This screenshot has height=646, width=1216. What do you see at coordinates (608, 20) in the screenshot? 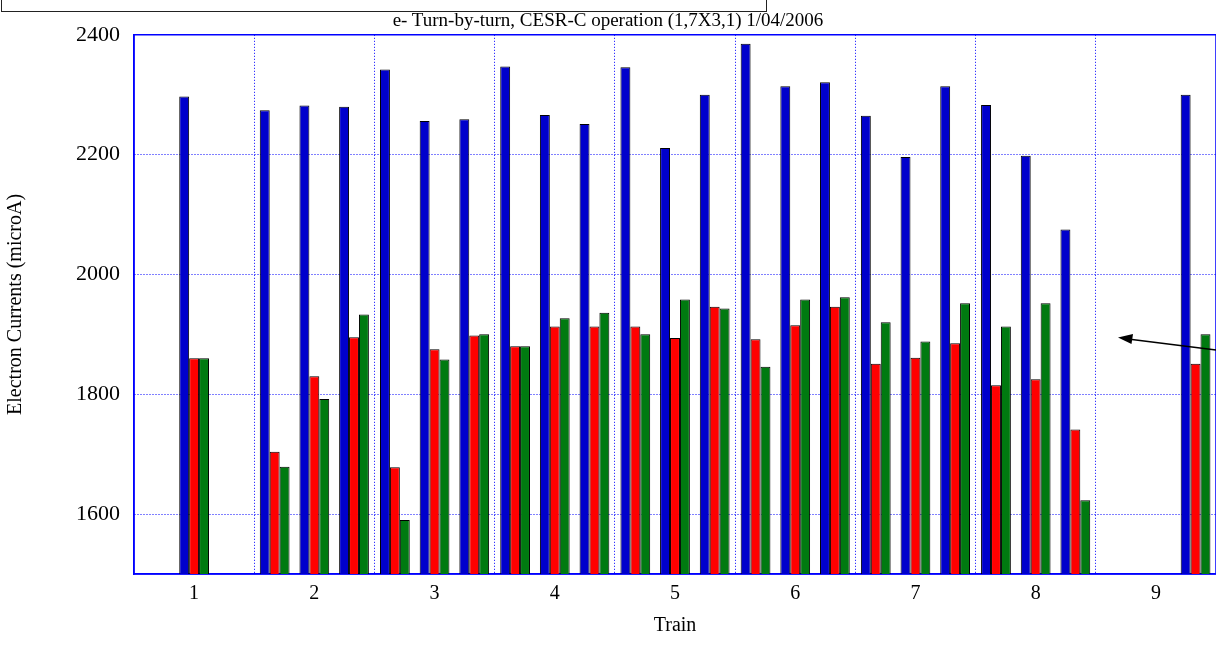
I see `chart-title: e- Turn-by-turn, CESR-C operation (1,7X3,1) 1/04/2006` at bounding box center [608, 20].